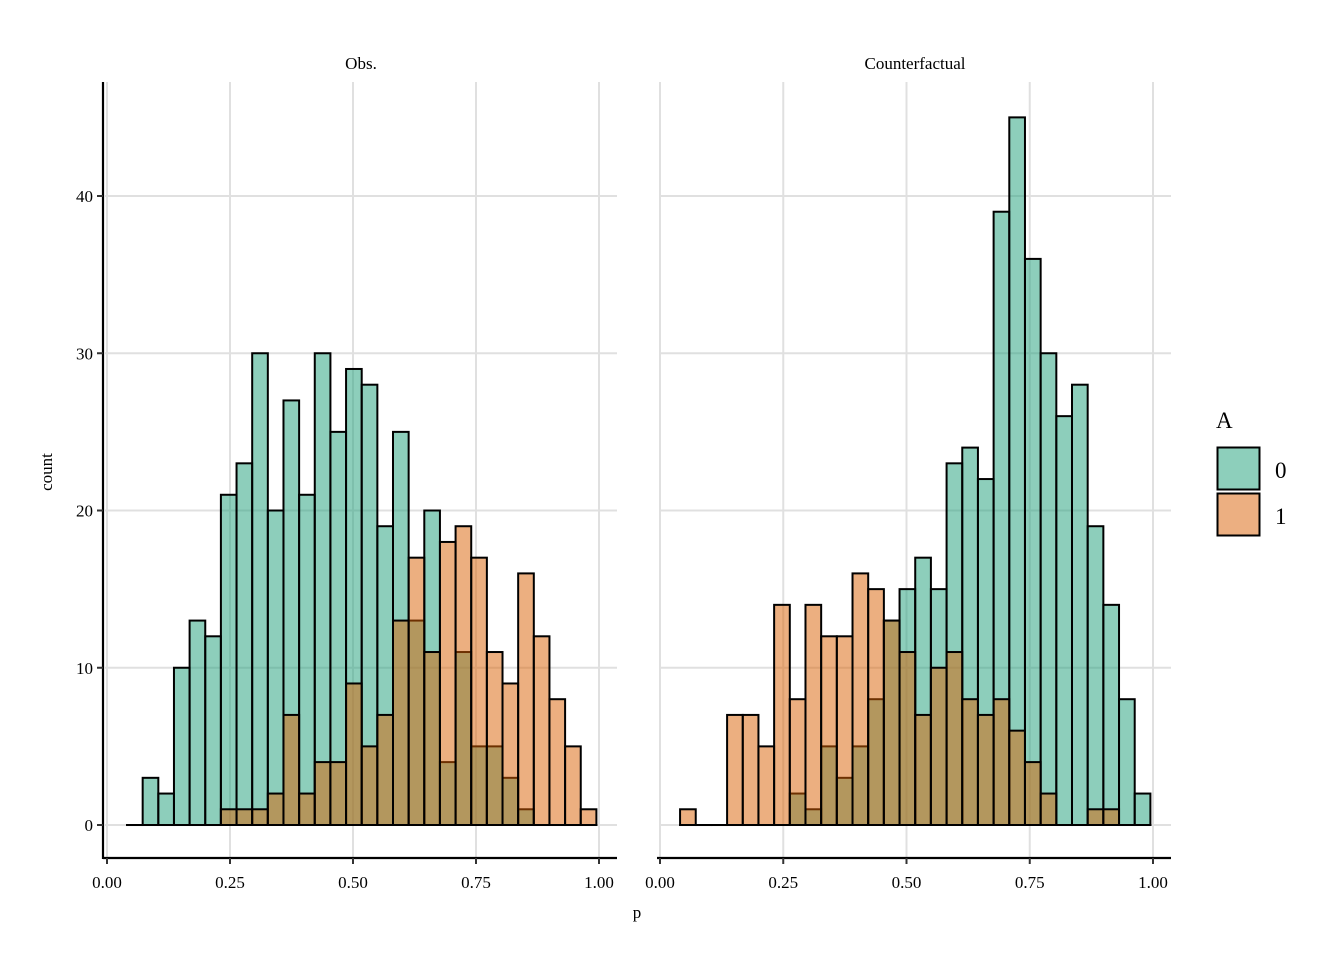 The image size is (1344, 960). I want to click on legend-label-1: 1, so click(1281, 516).